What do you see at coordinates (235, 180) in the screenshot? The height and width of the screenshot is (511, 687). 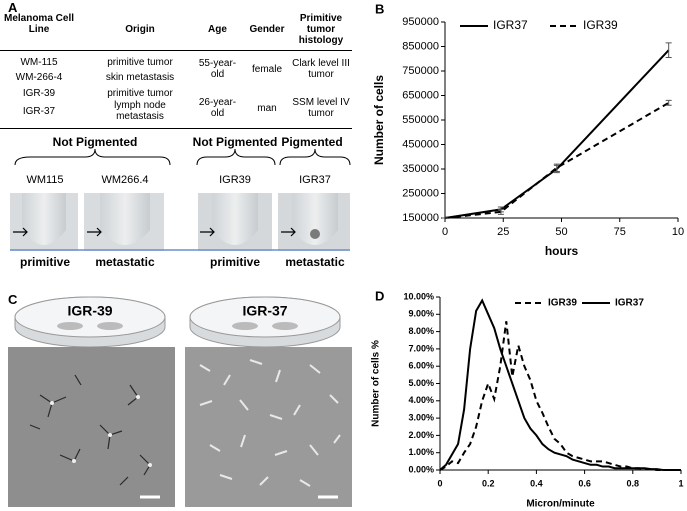 I see `pellet-label: IGR39` at bounding box center [235, 180].